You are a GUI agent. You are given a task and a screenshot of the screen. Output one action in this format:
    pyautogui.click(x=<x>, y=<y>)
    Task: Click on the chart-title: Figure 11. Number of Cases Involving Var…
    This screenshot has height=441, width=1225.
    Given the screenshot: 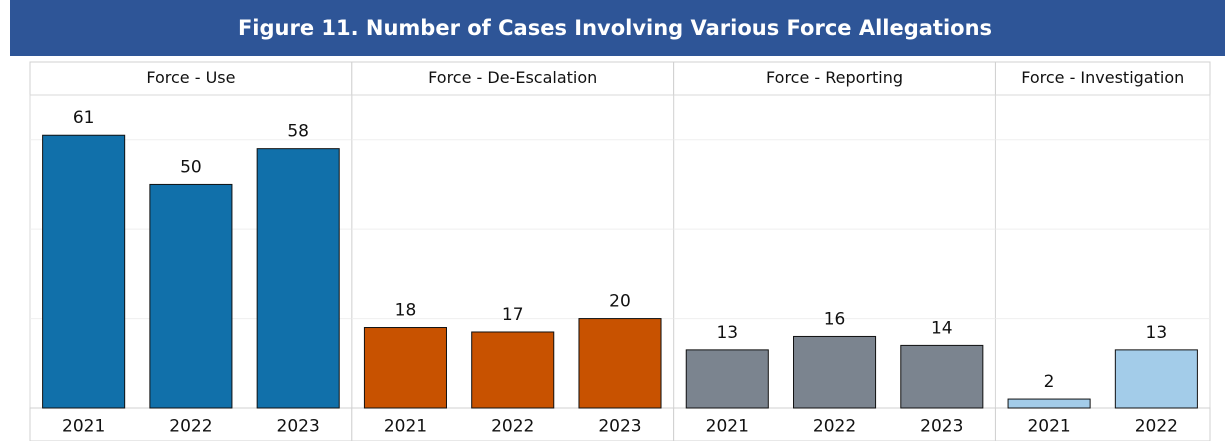 What is the action you would take?
    pyautogui.click(x=615, y=28)
    